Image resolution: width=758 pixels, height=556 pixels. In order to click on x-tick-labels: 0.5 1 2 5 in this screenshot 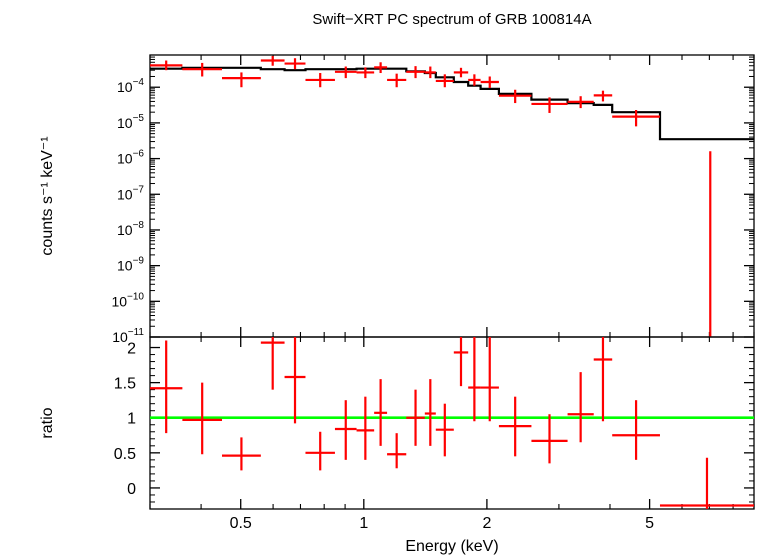, I will do `click(442, 523)`.